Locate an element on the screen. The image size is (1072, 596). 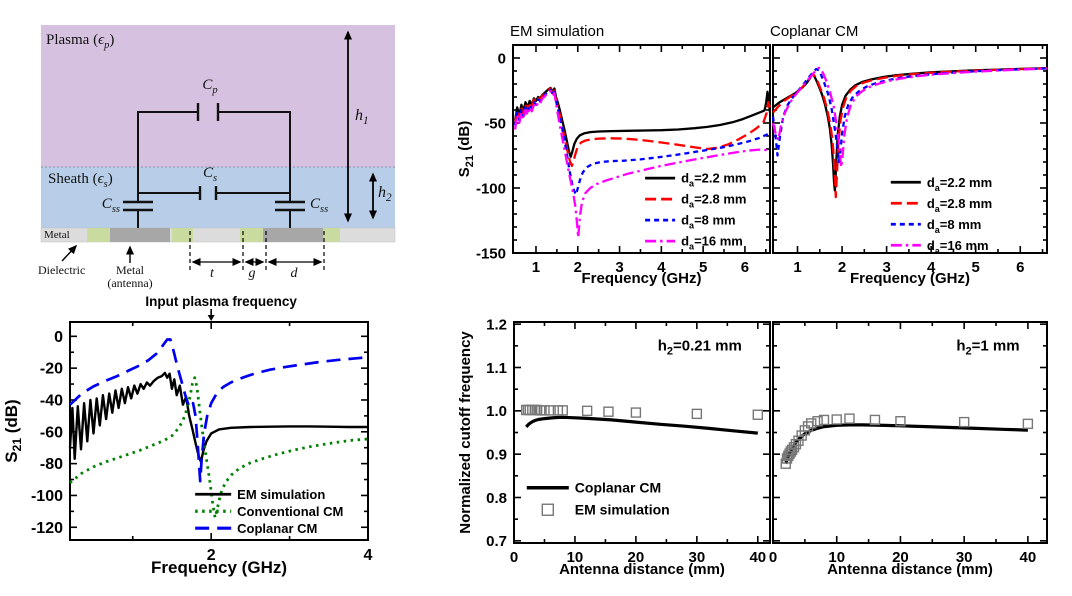
y-tick-label: -50 is located at coordinates (495, 123).